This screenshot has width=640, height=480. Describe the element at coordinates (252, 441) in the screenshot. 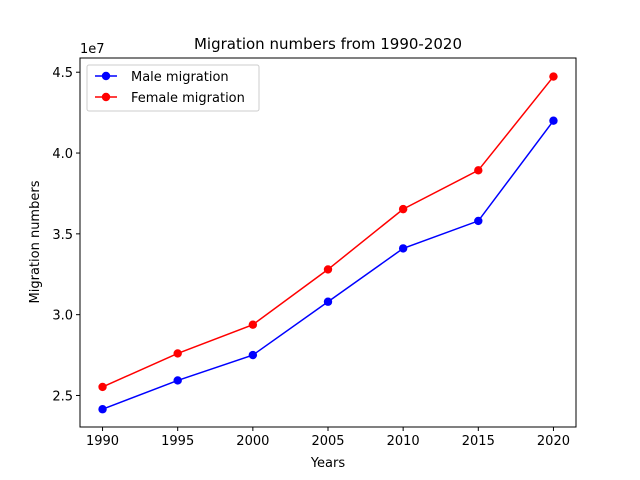

I see `x-tick-label: 2000` at that location.